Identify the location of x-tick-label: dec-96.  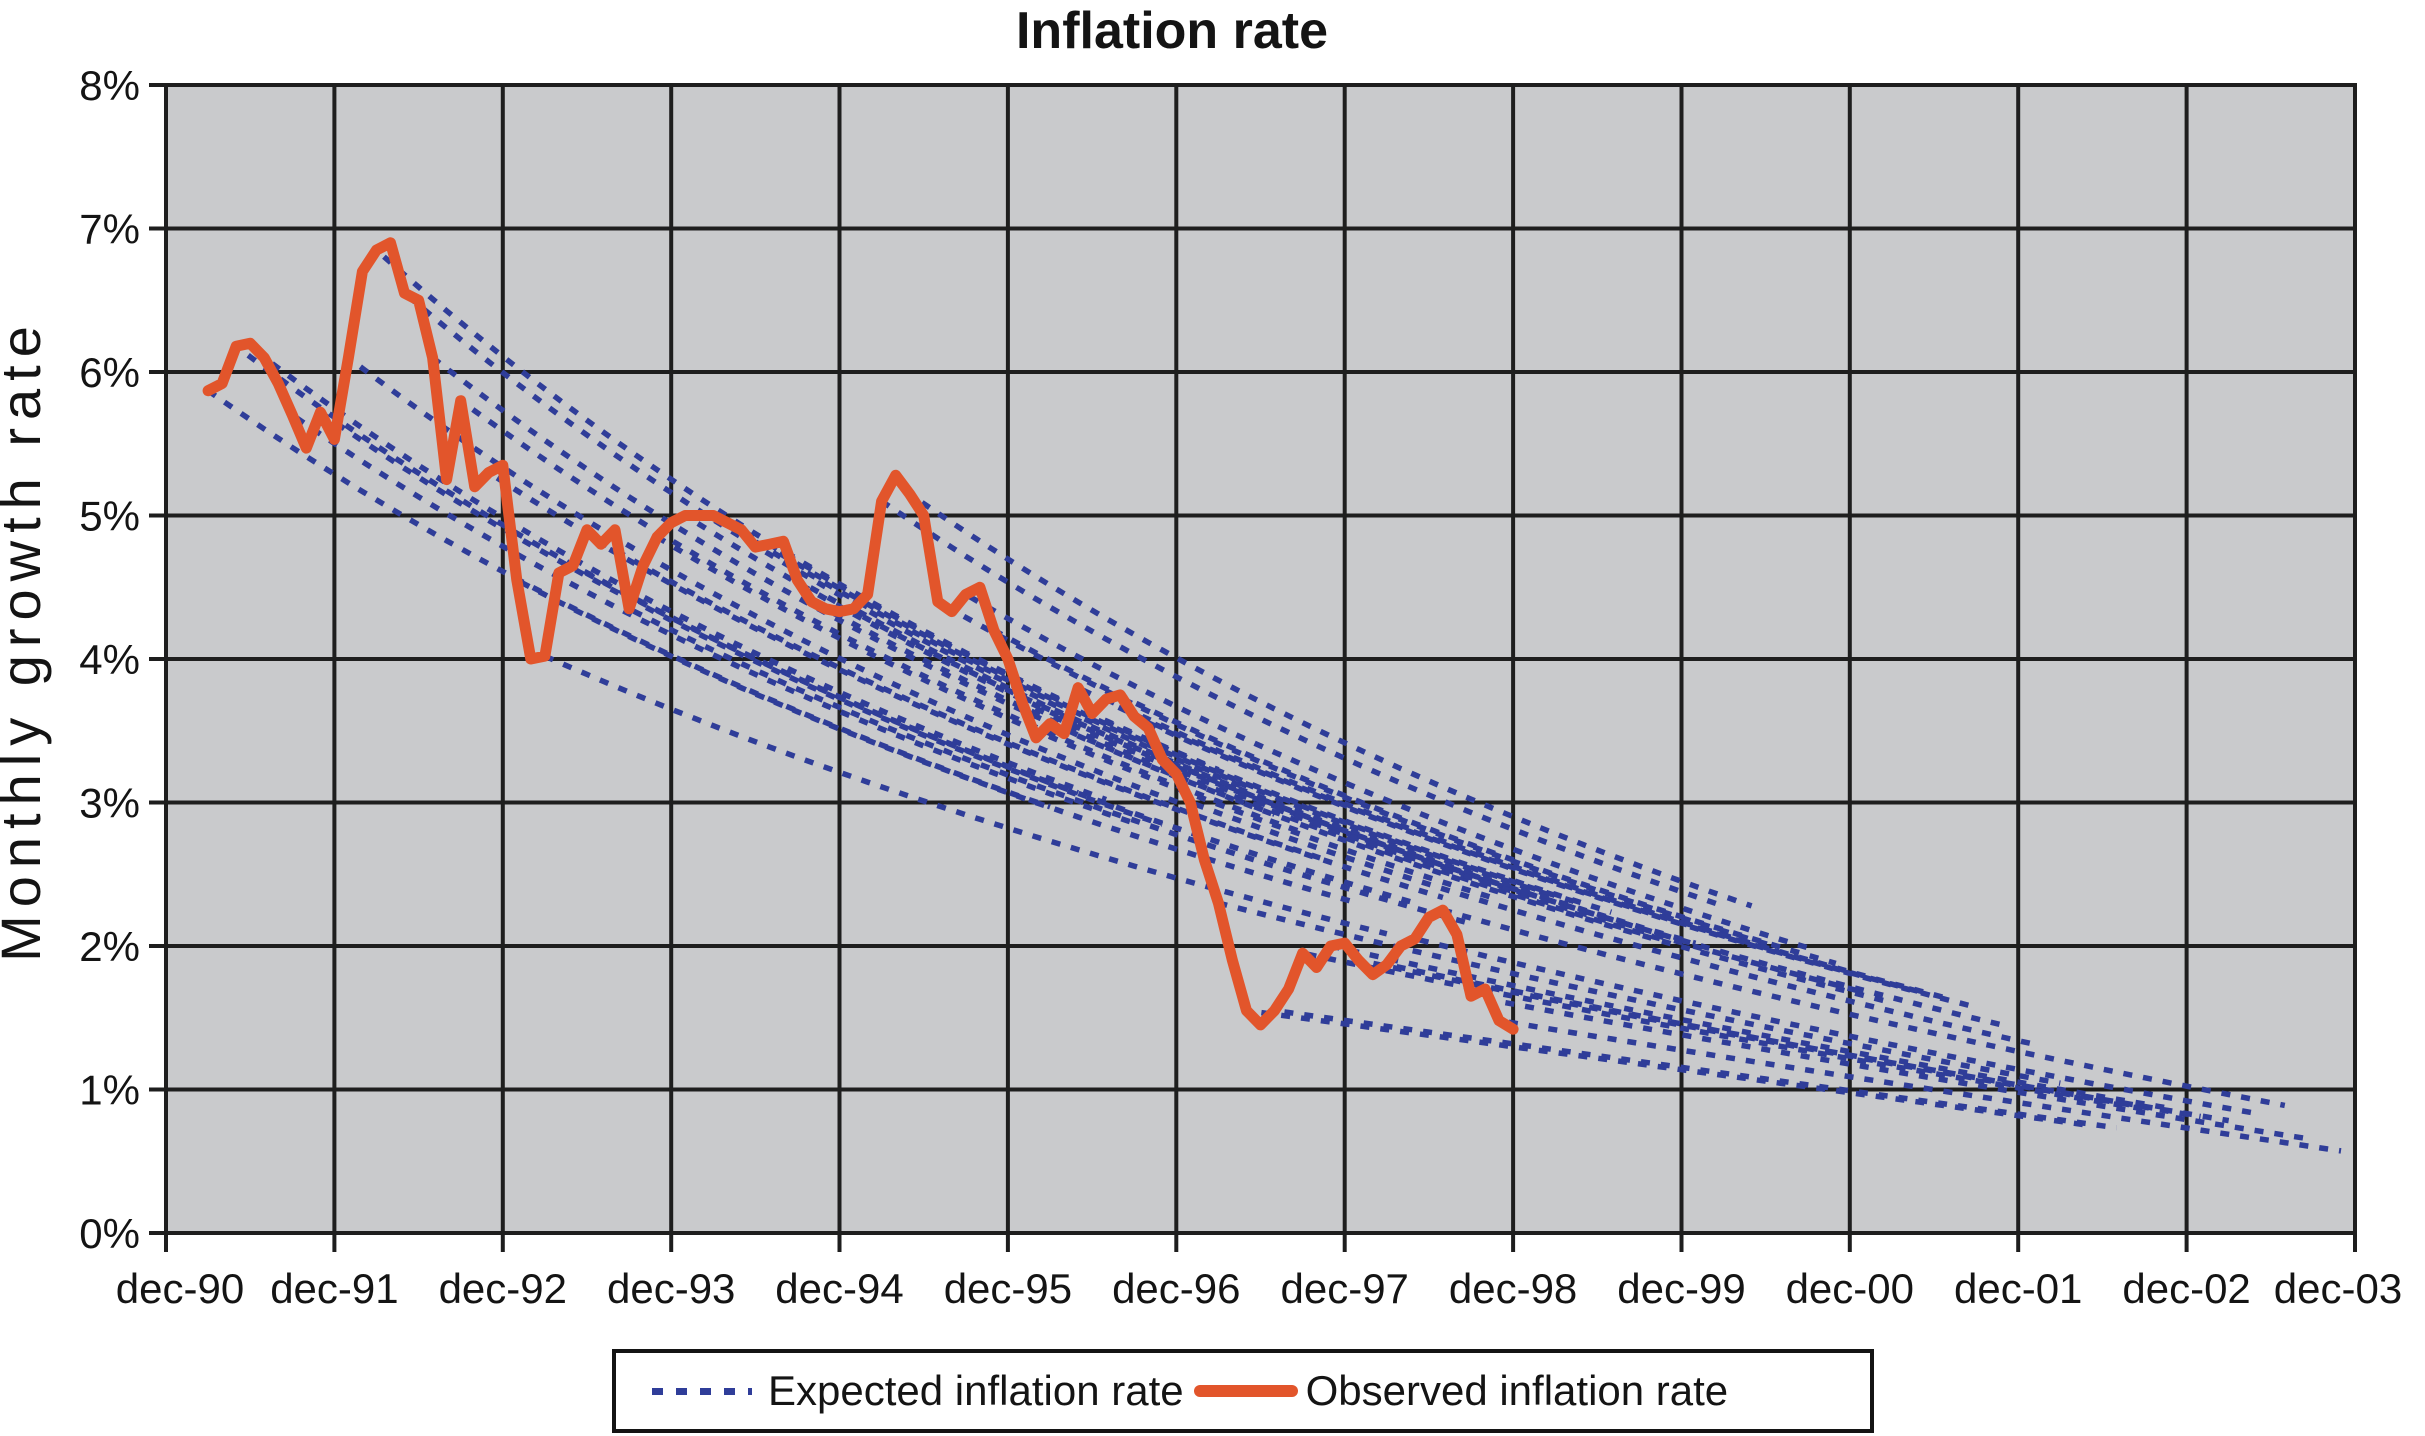
(1176, 1288).